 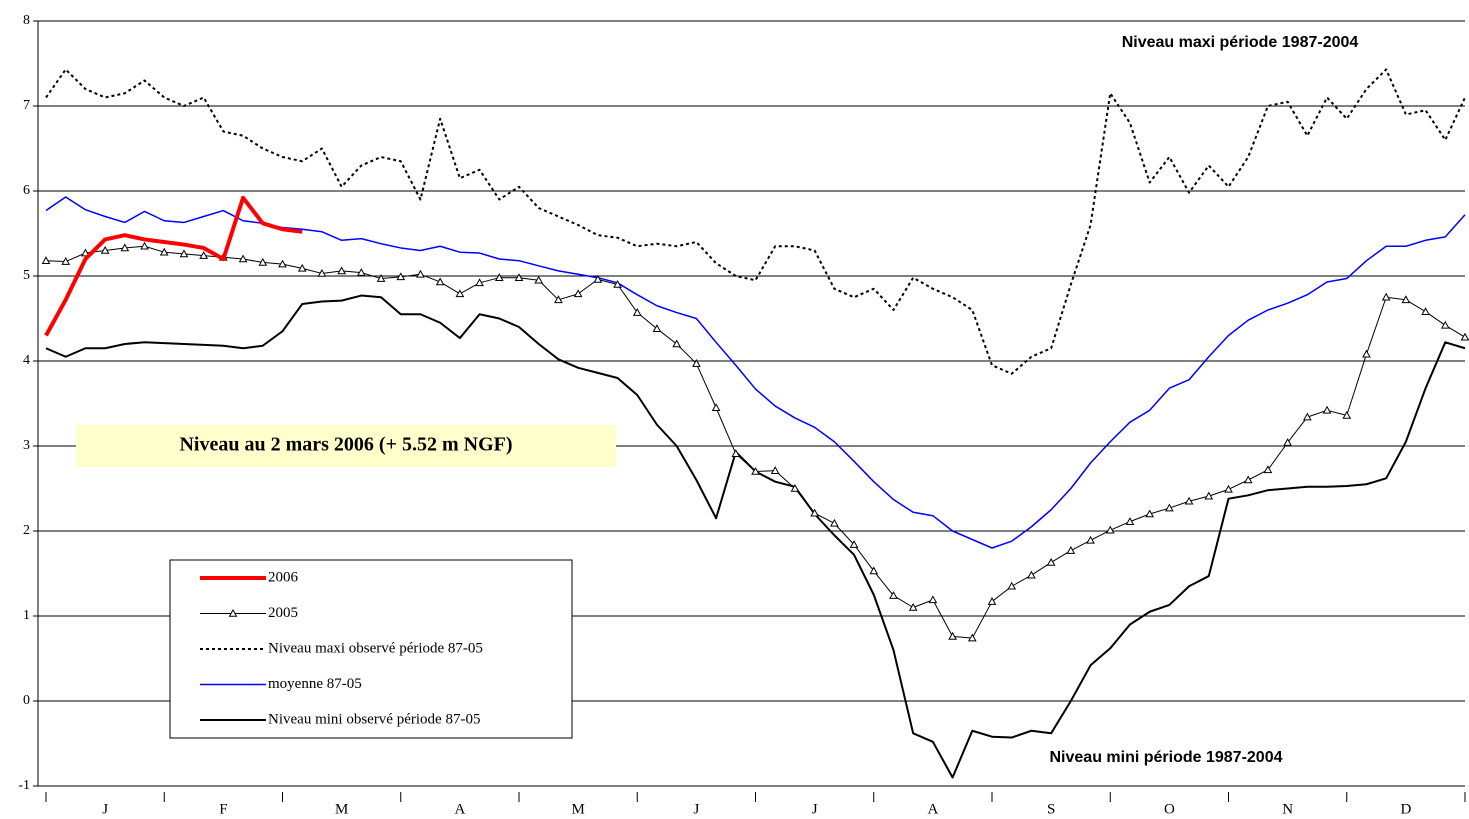 What do you see at coordinates (173, 266) in the screenshot?
I see `series-line` at bounding box center [173, 266].